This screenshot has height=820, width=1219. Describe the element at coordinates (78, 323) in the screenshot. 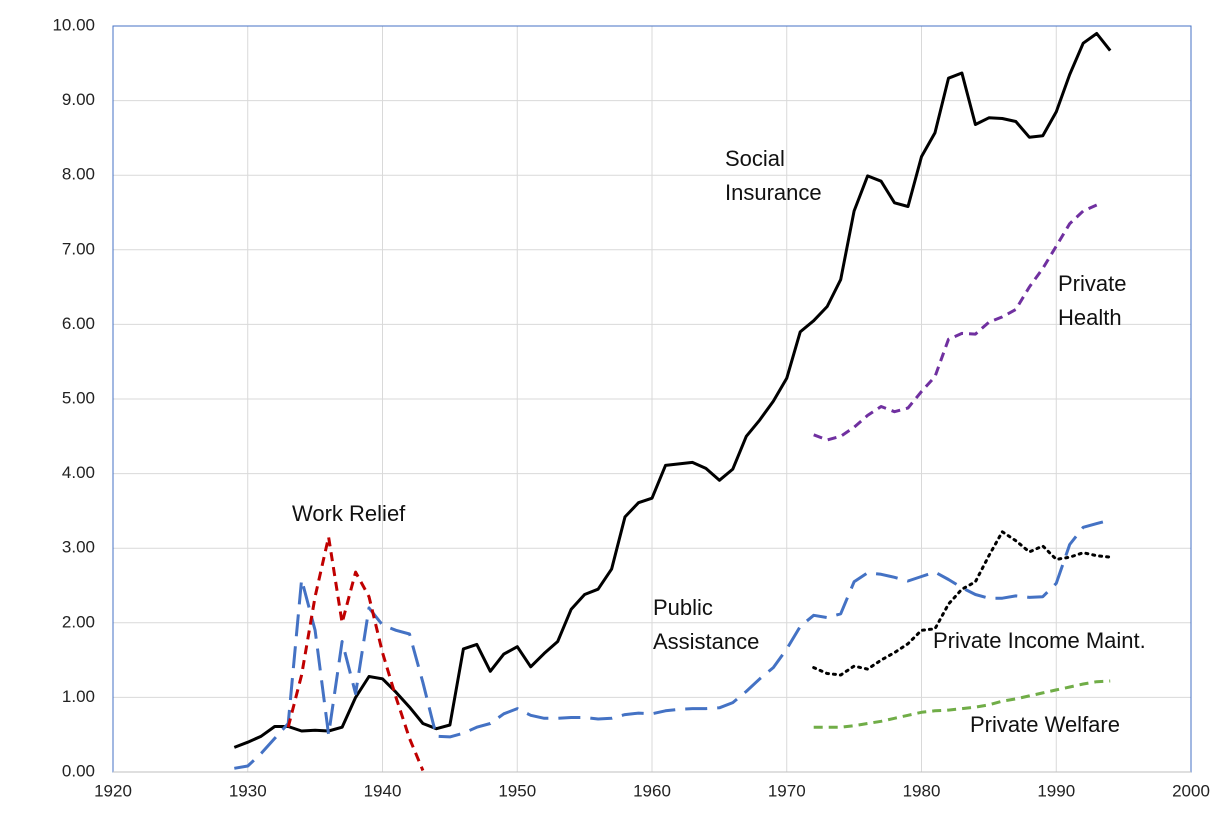

I see `y-tick-label: 6.00` at that location.